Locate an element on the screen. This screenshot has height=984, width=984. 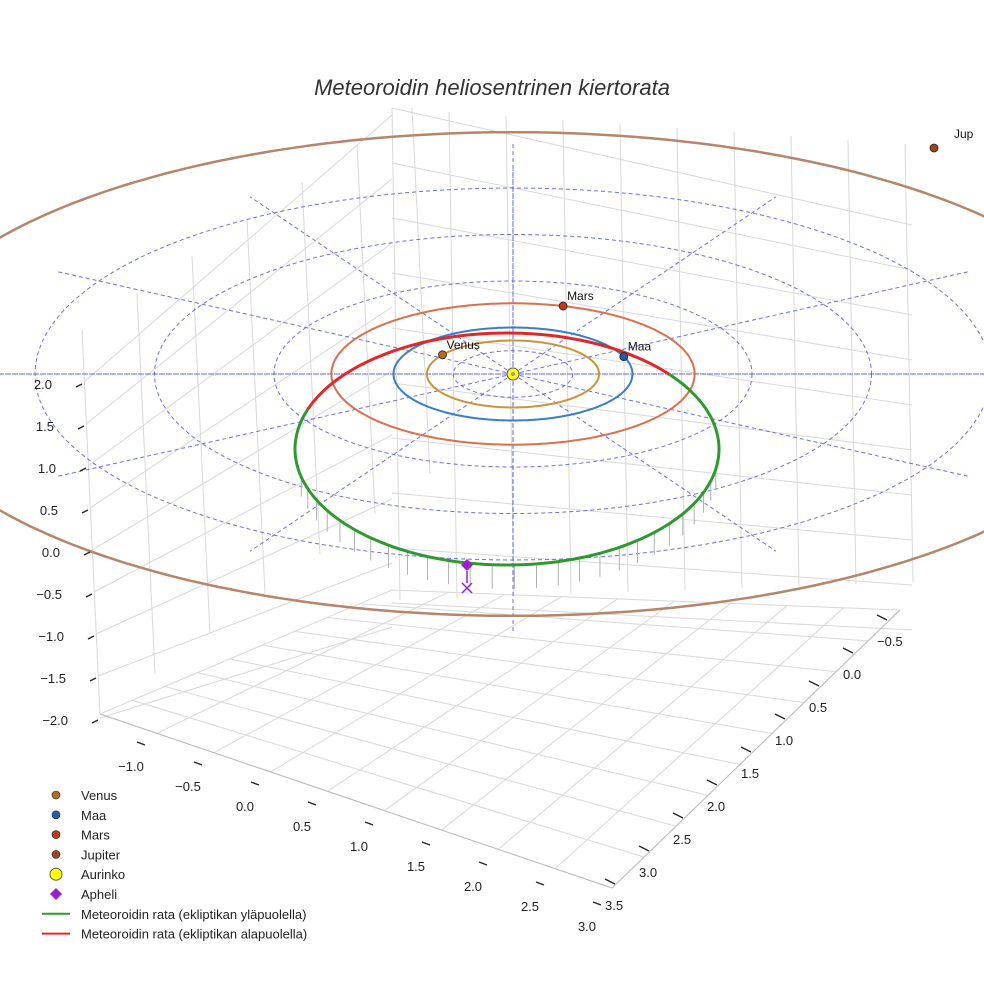
x-tick-label: 1.5 is located at coordinates (416, 866).